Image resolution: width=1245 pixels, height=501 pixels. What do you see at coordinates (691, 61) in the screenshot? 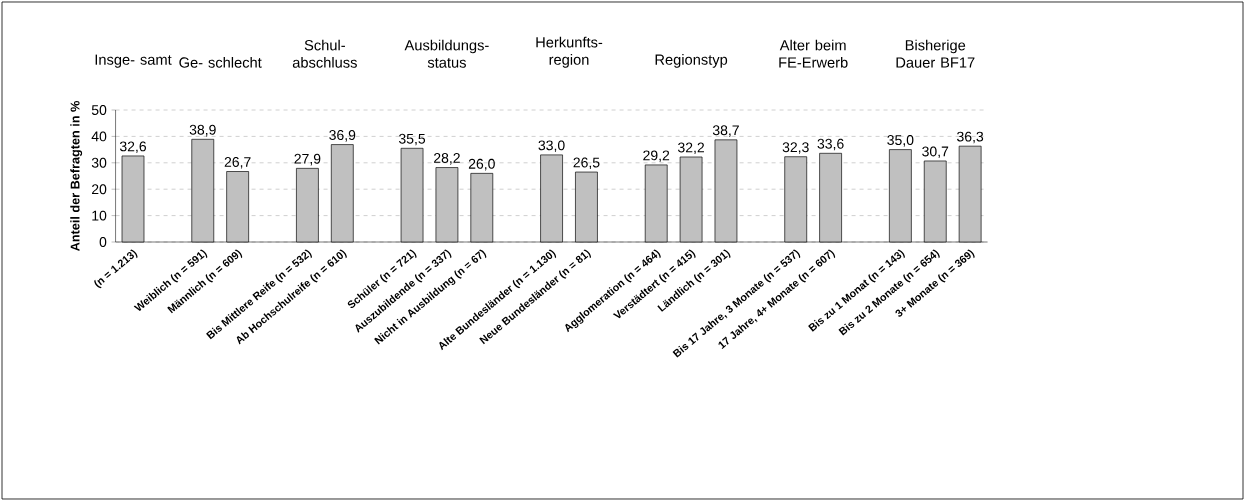
I see `text: Regionstyp` at bounding box center [691, 61].